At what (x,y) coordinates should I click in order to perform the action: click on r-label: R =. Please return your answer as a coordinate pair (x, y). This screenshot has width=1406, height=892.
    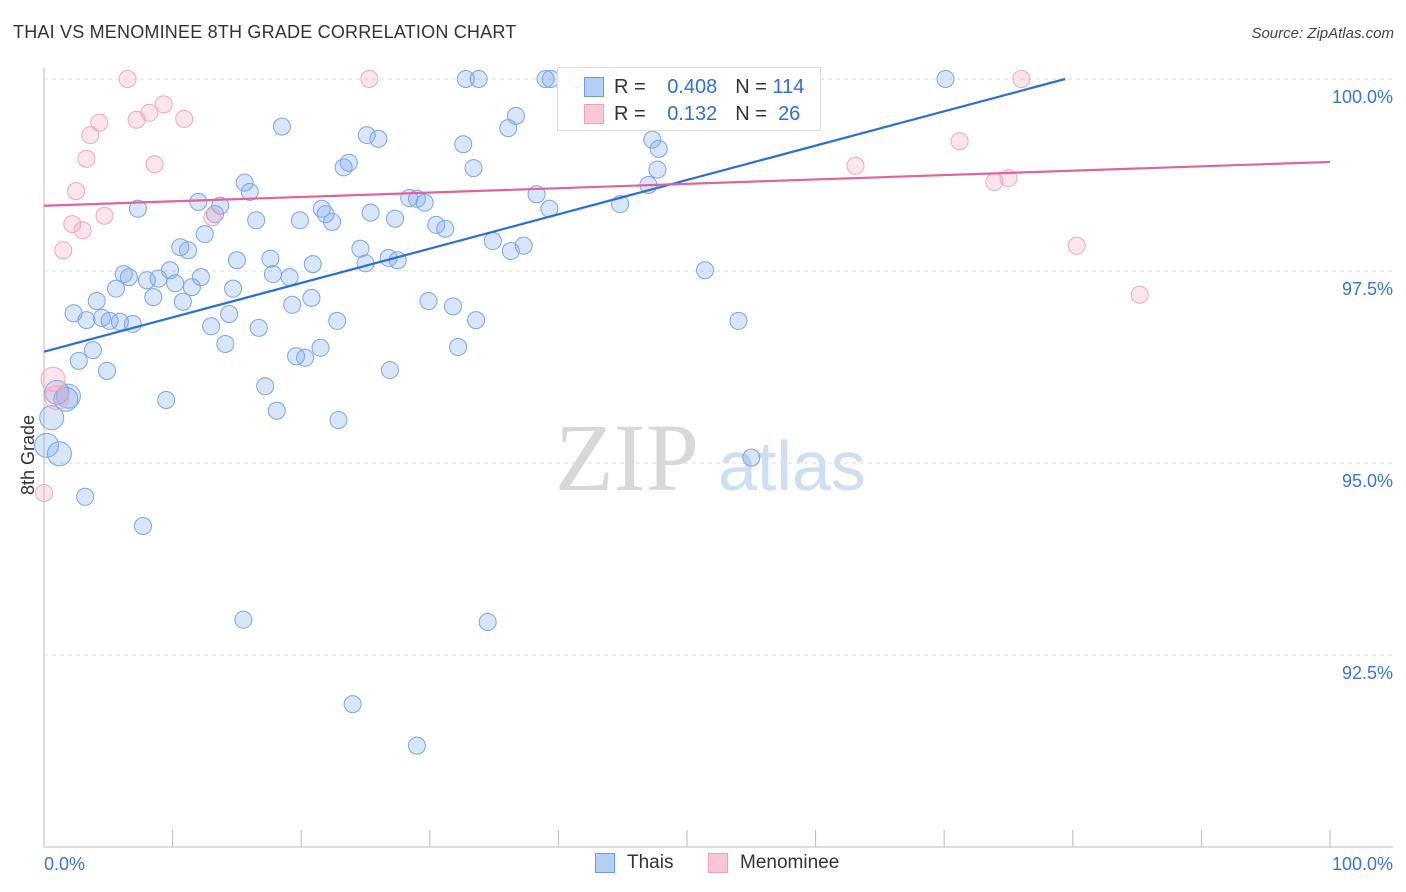
    Looking at the image, I should click on (630, 86).